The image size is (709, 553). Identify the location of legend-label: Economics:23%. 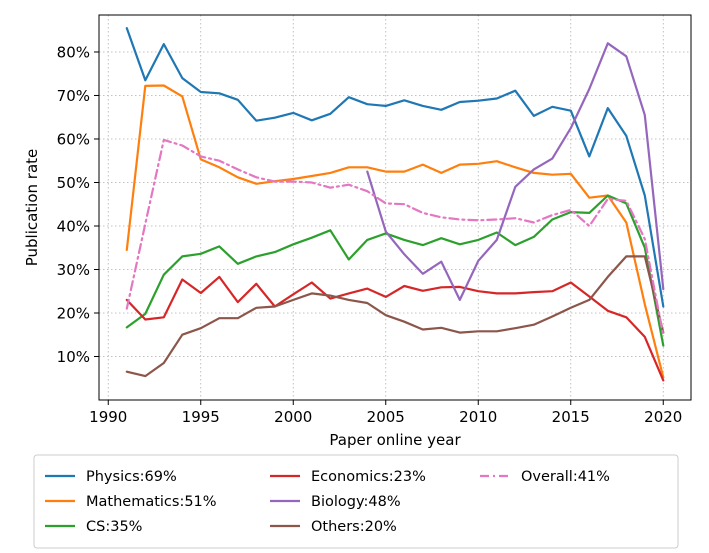
(368, 477).